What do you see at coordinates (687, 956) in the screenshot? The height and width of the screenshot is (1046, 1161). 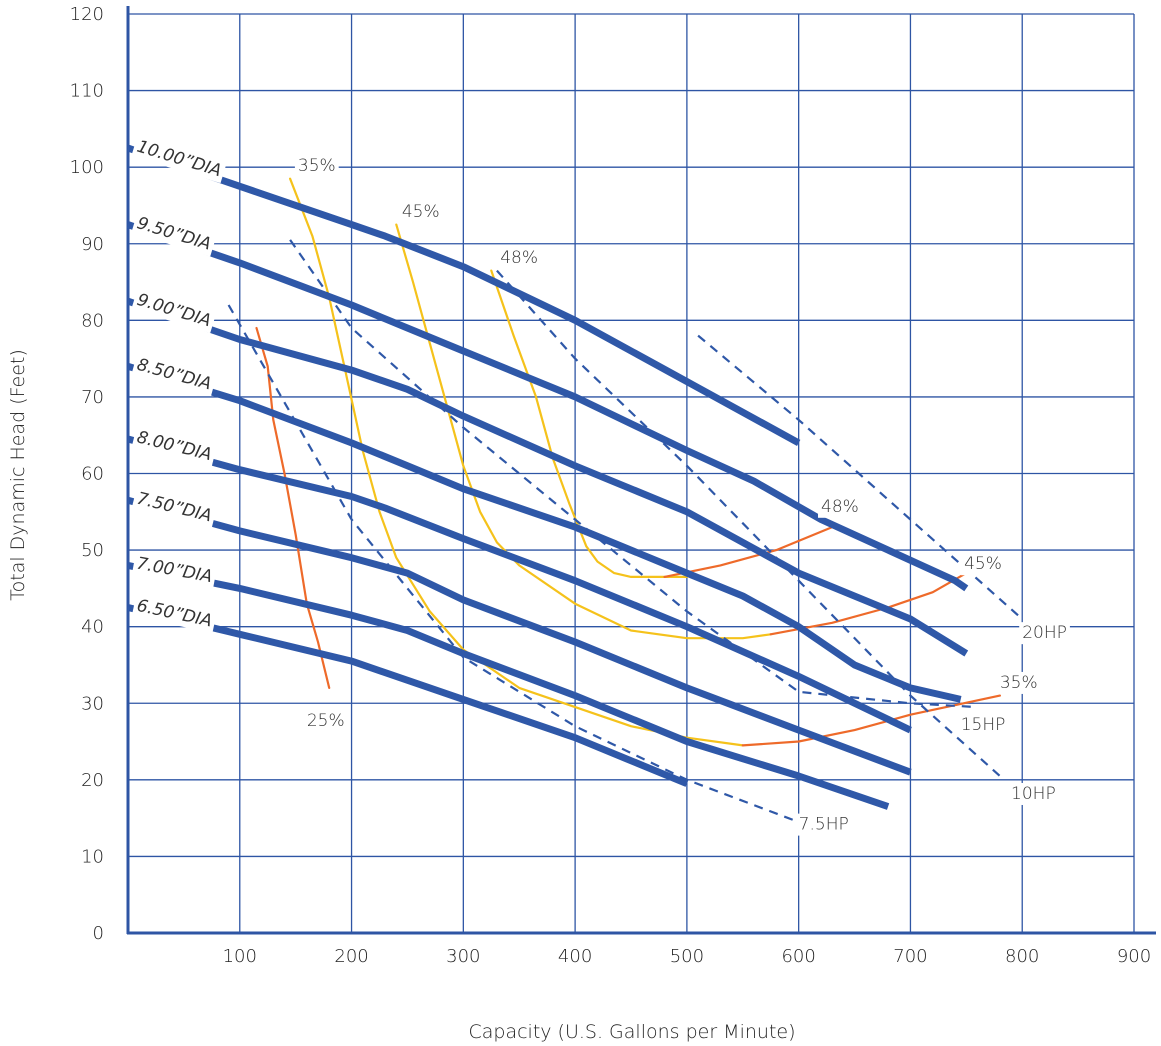 I see `x-tick-label: 500` at bounding box center [687, 956].